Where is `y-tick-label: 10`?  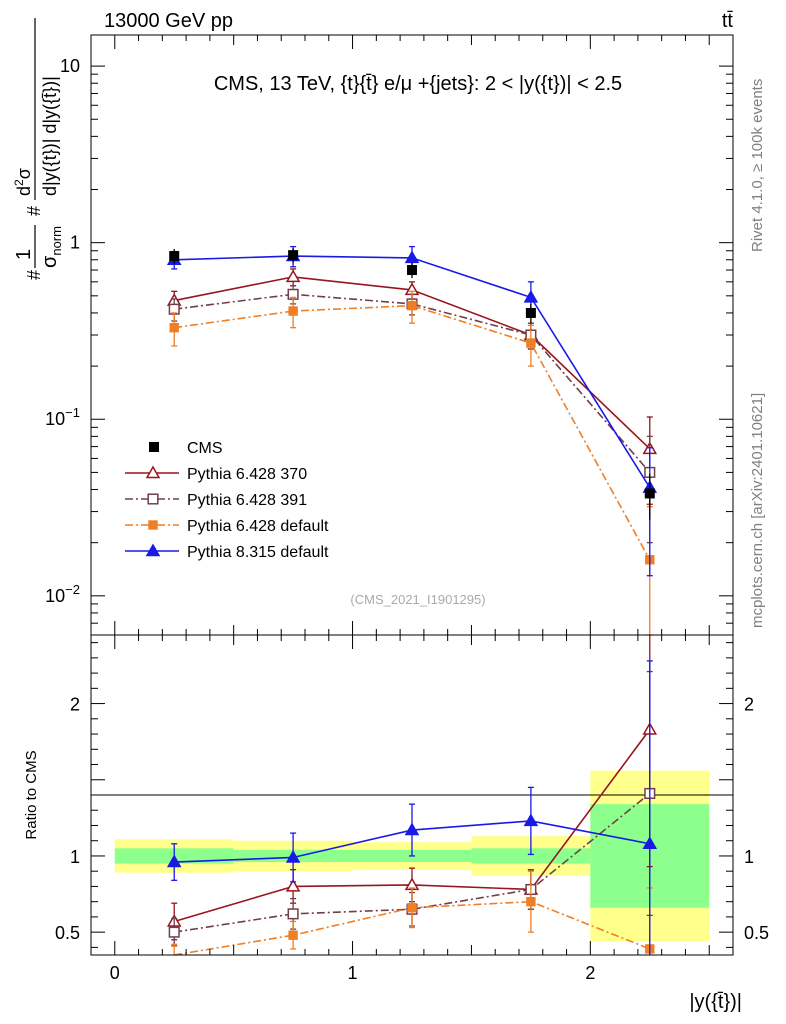
y-tick-label: 10 is located at coordinates (70, 66).